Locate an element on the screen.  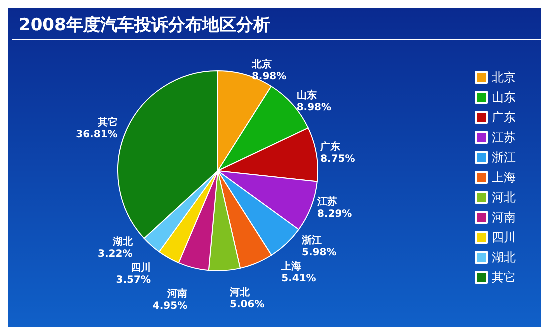
legend-label: 广东 is located at coordinates (504, 117).